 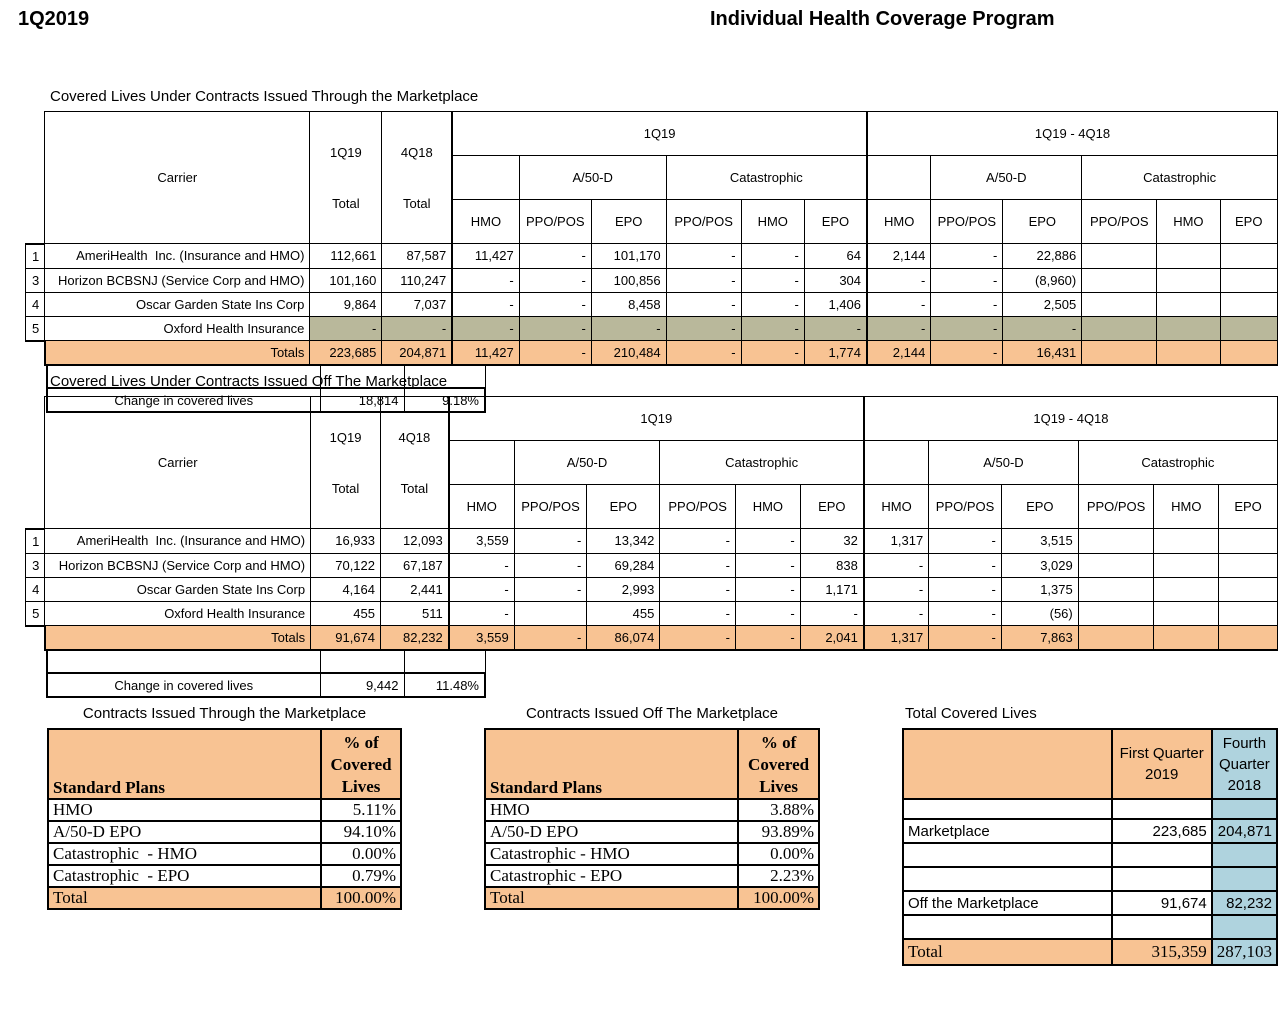 What do you see at coordinates (611, 876) in the screenshot?
I see `plan-label: Catastrophic - EPO` at bounding box center [611, 876].